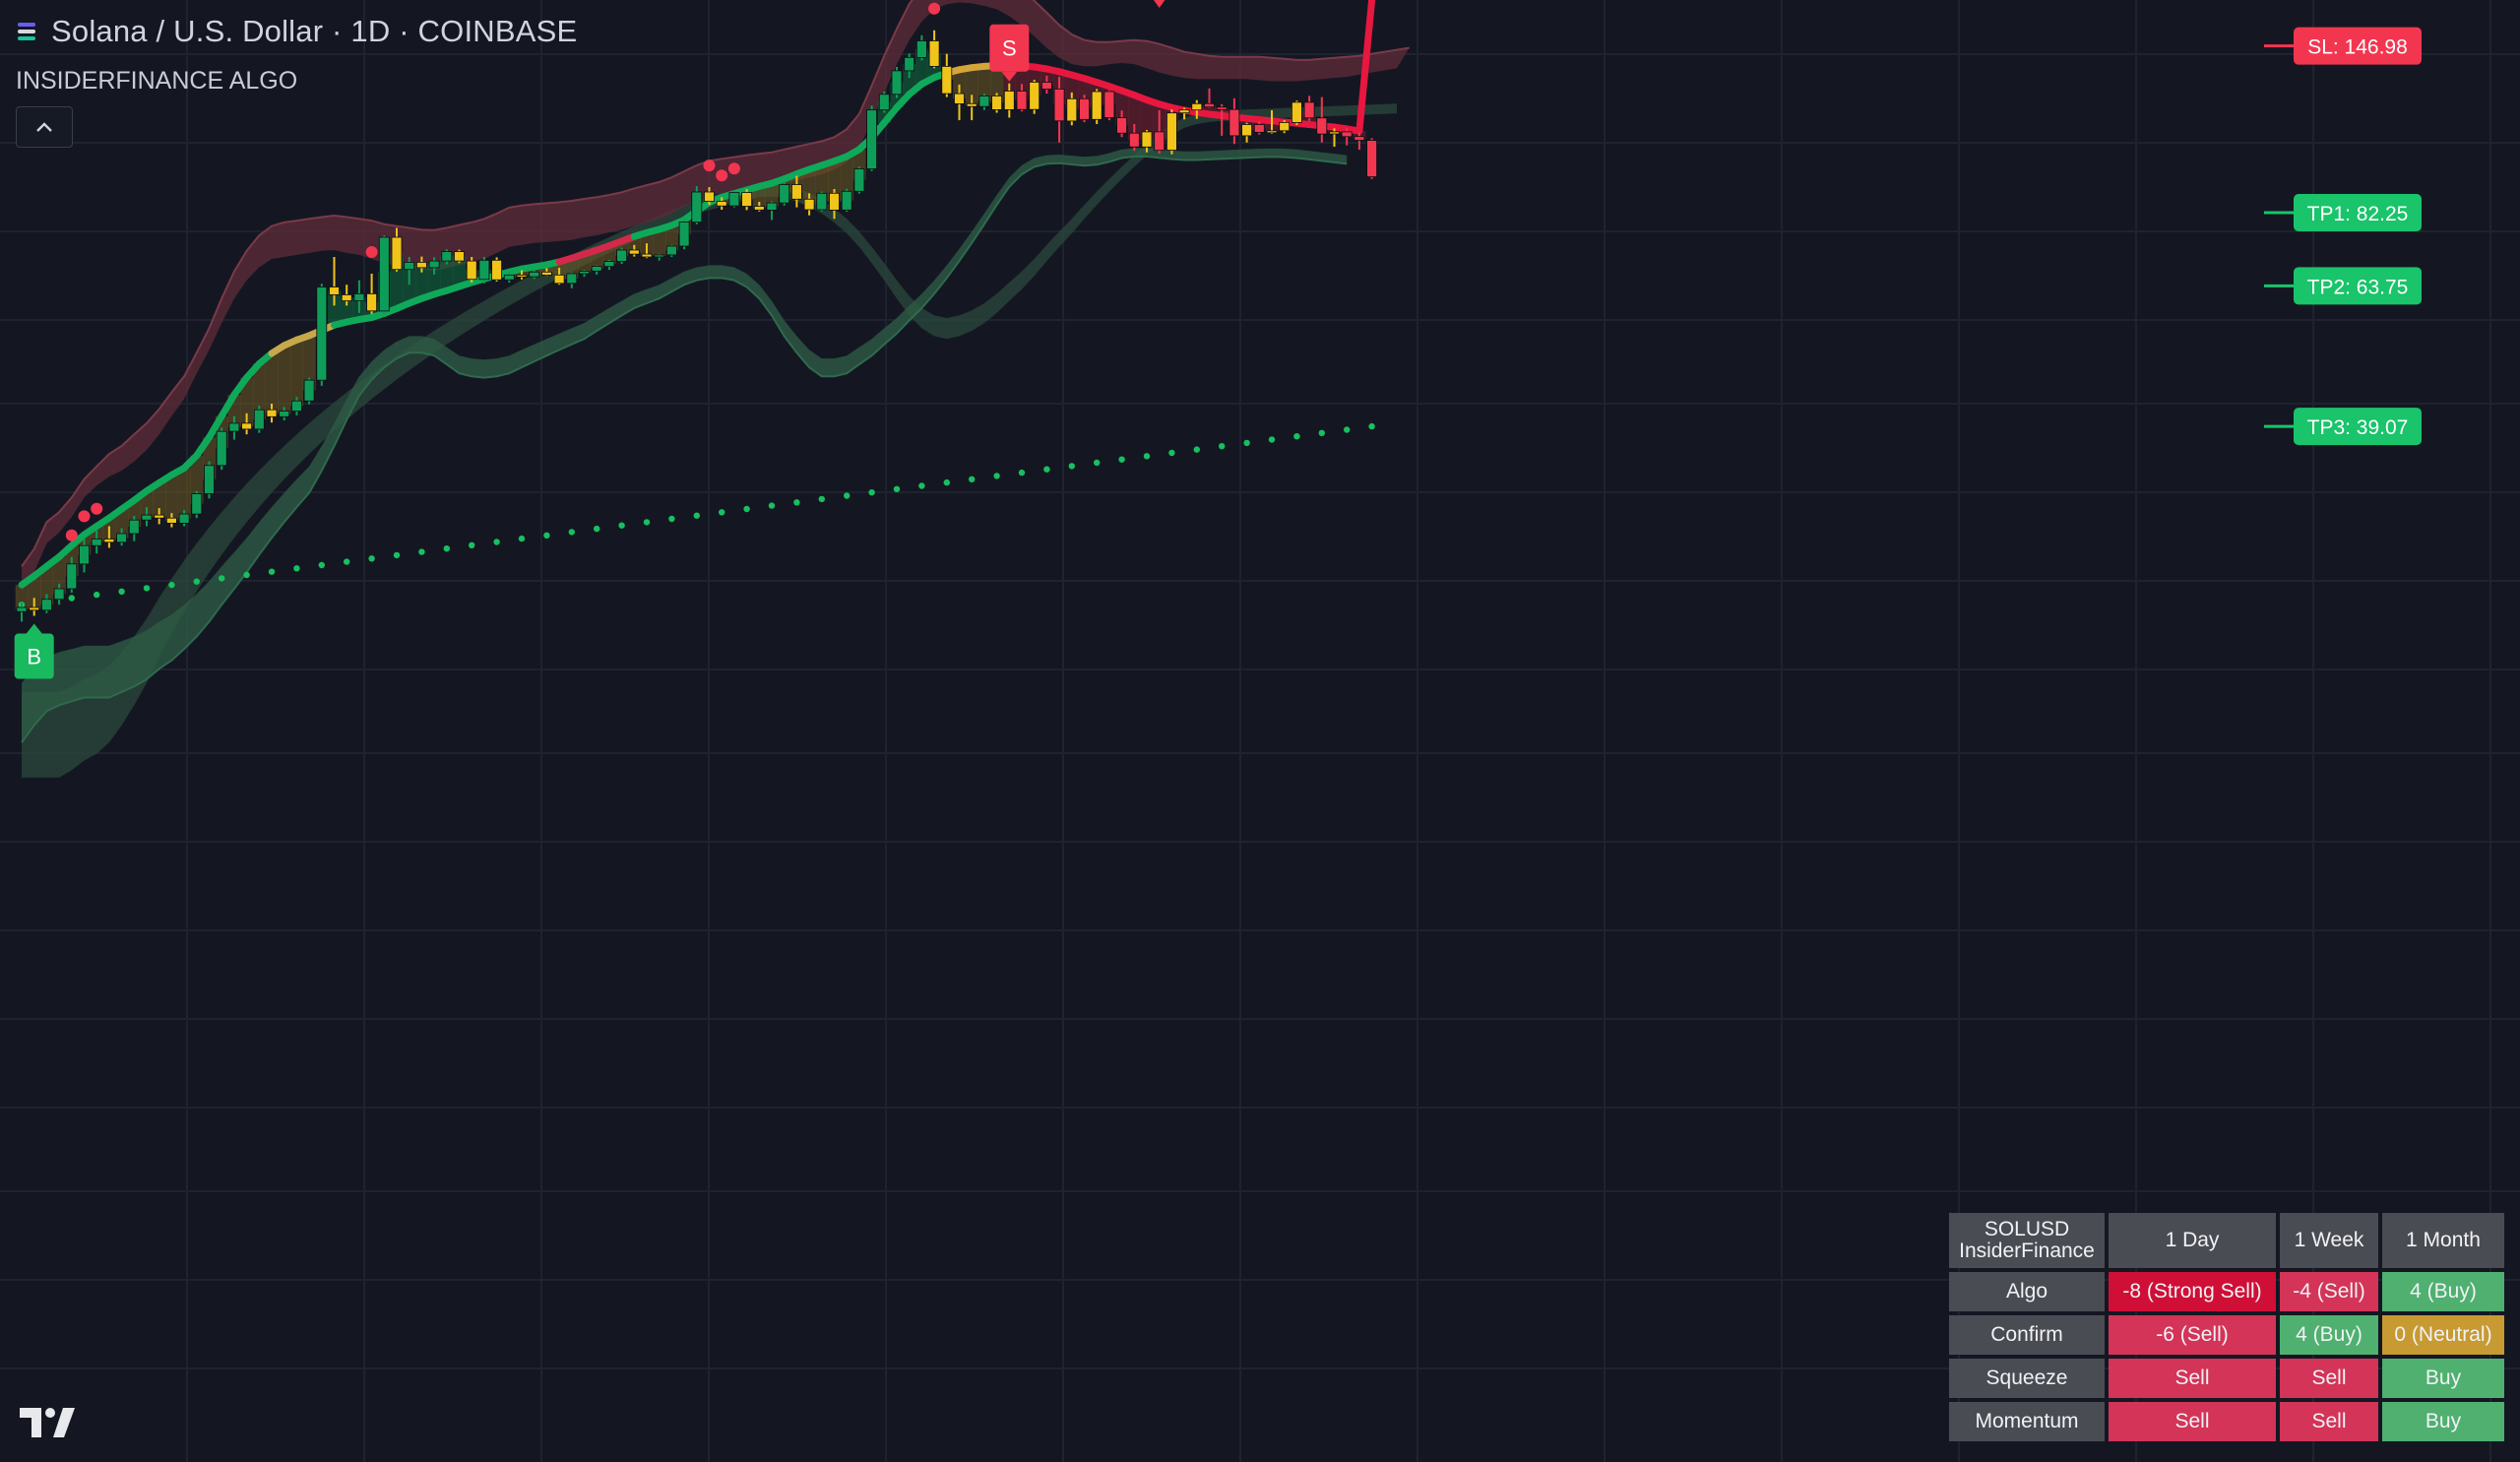 The image size is (2520, 1462). Describe the element at coordinates (2358, 286) in the screenshot. I see `tp2-level-badge` at that location.